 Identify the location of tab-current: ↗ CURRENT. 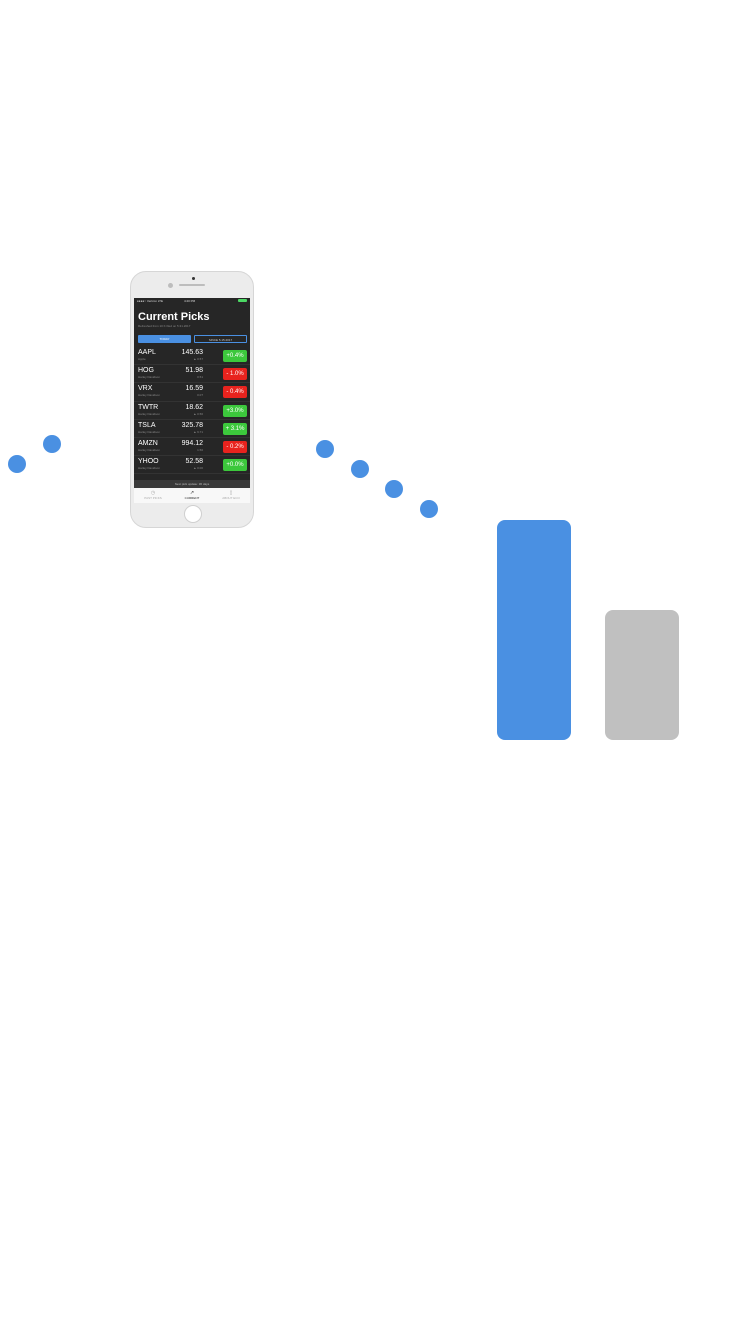
(192, 495).